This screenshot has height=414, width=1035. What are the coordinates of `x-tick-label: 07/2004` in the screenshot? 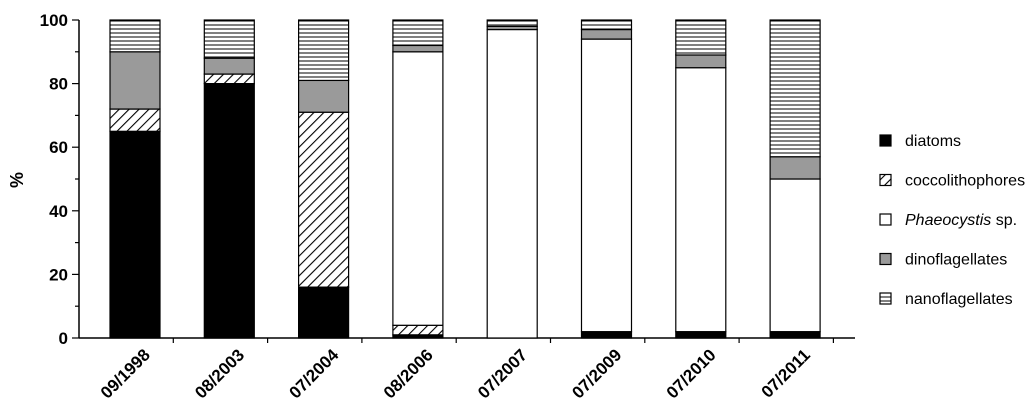 It's located at (314, 373).